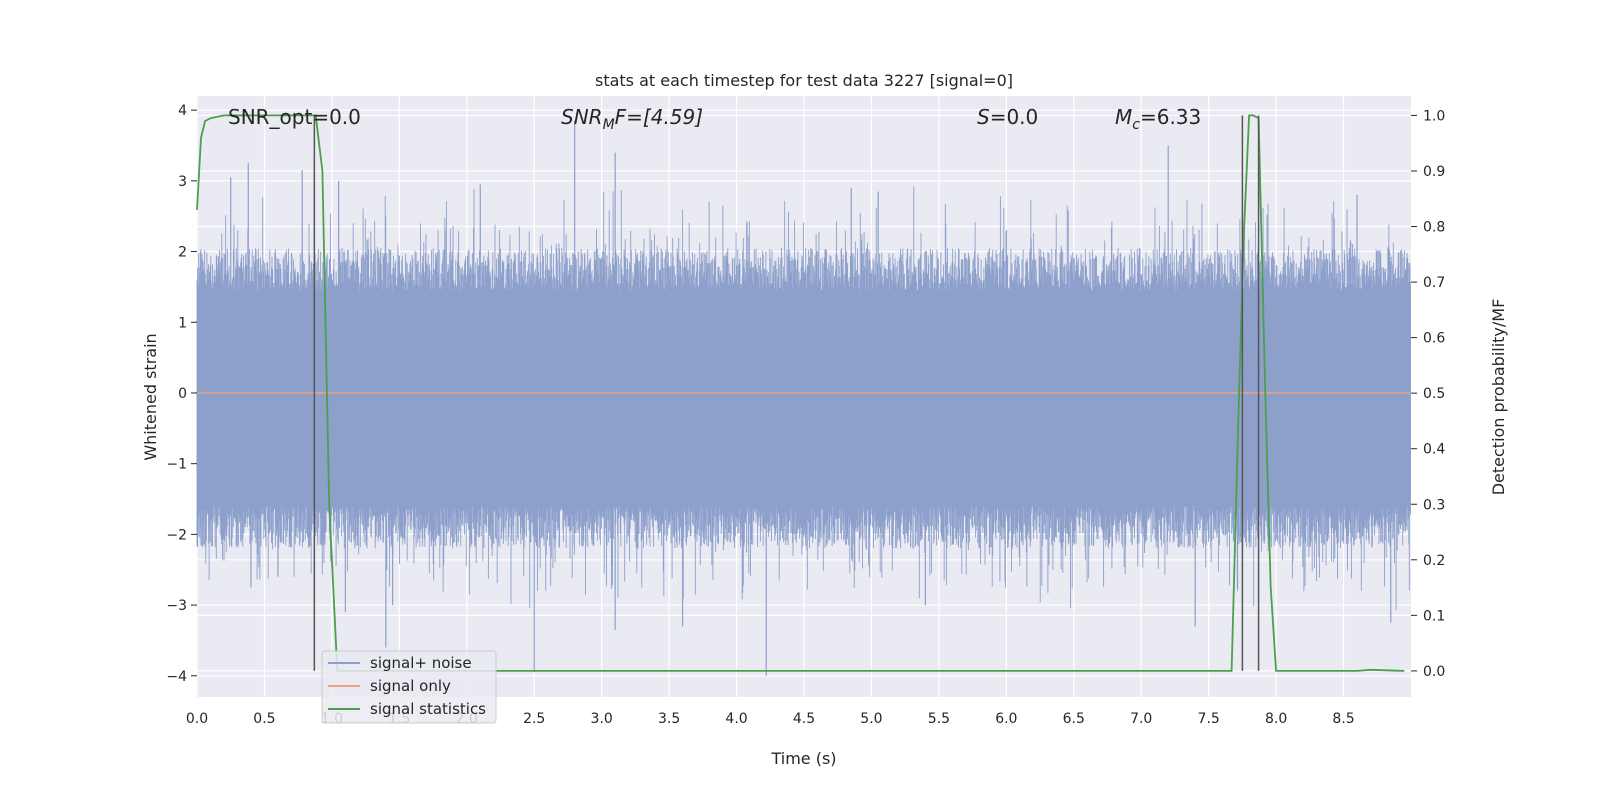 The height and width of the screenshot is (800, 1600). Describe the element at coordinates (582, 117) in the screenshot. I see `annotation-snr-mf-prefix: SNR` at that location.